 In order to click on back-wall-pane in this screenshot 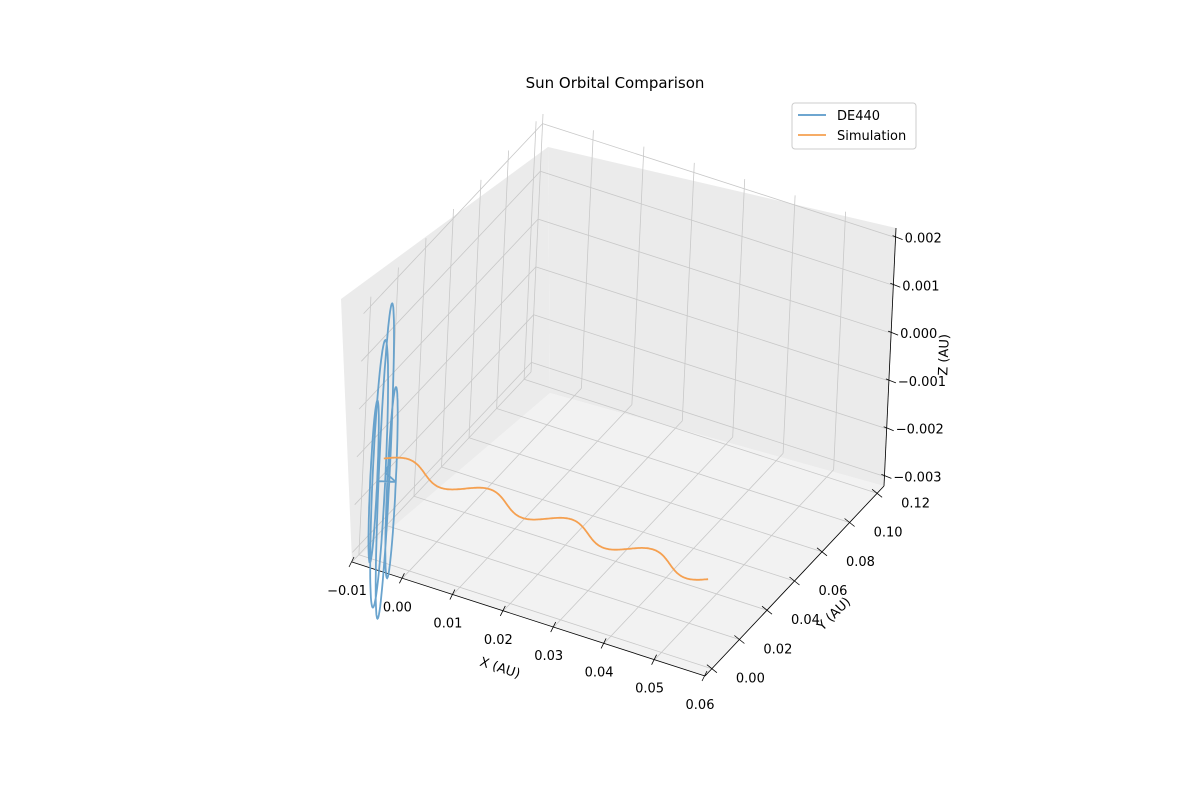, I will do `click(722, 316)`.